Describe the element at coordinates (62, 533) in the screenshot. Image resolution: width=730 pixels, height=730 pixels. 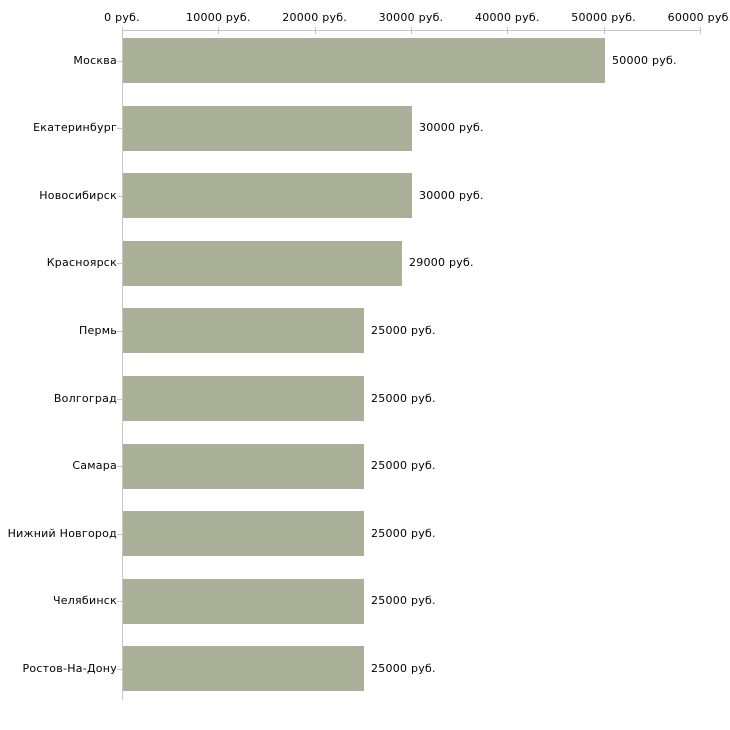
I see `category-label: Нижний Новгород` at that location.